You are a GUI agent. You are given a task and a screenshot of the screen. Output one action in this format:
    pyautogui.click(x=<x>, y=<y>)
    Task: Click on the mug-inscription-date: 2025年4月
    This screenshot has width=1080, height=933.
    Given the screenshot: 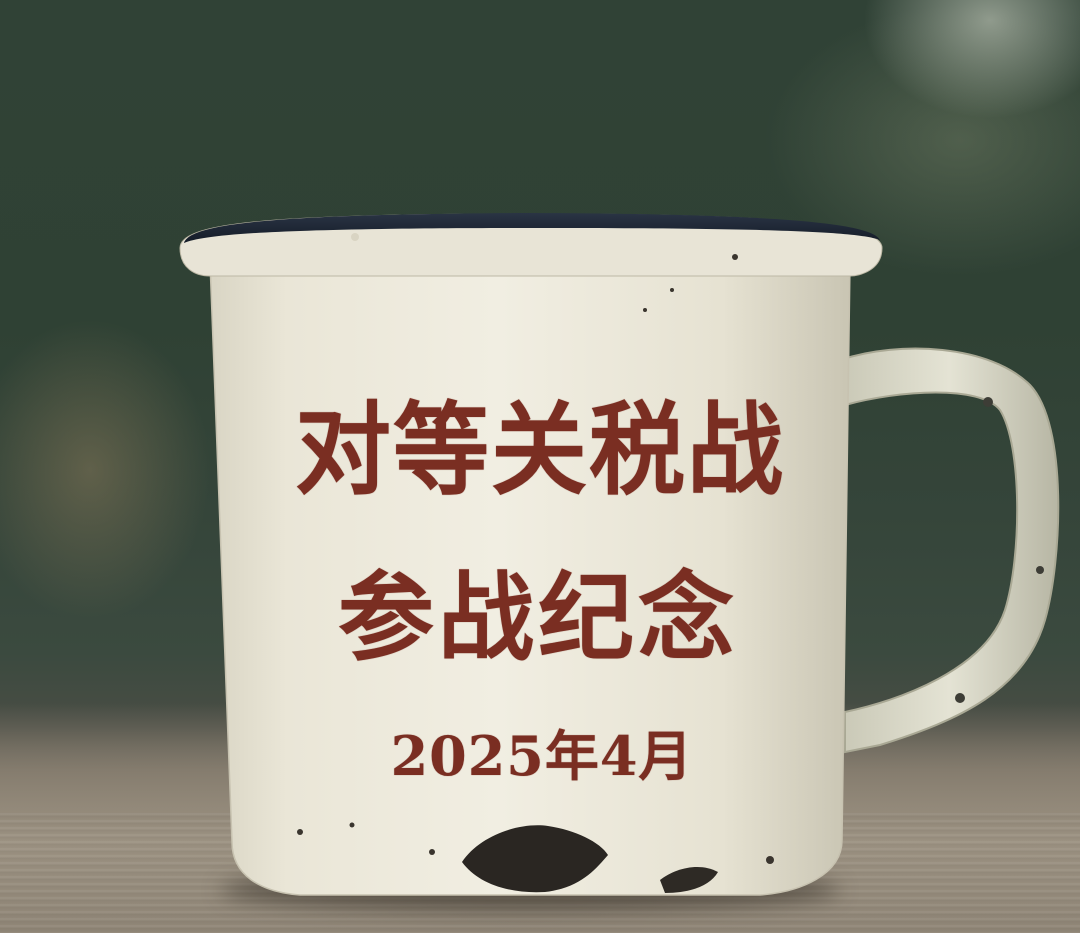 What is the action you would take?
    pyautogui.click(x=542, y=756)
    